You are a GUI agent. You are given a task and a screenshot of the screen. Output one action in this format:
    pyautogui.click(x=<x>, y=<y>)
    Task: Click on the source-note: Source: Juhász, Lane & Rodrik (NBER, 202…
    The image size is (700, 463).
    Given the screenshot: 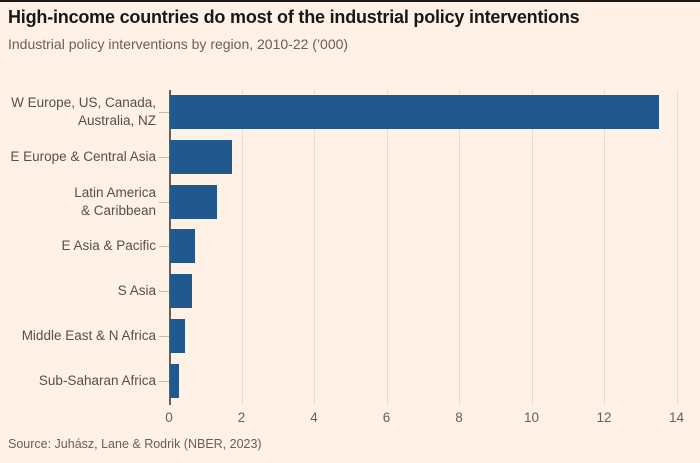 What is the action you would take?
    pyautogui.click(x=135, y=444)
    